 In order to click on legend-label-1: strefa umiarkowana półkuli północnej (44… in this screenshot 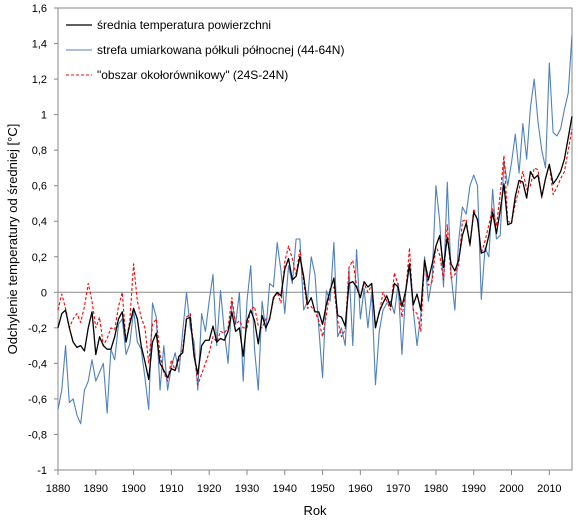, I will do `click(220, 50)`.